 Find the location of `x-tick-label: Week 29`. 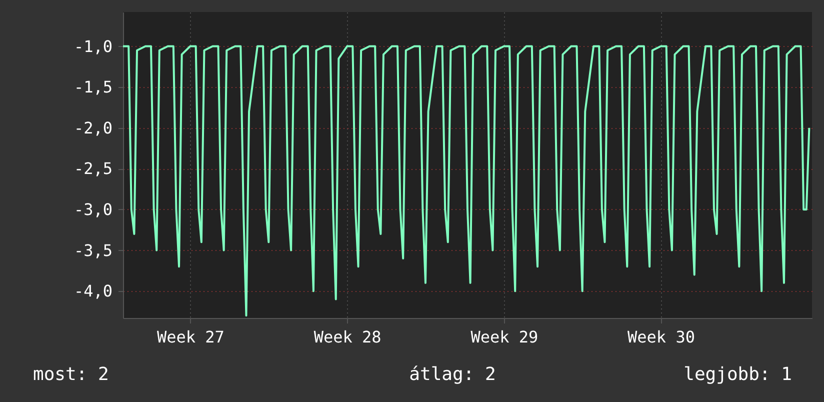

x-tick-label: Week 29 is located at coordinates (504, 337).